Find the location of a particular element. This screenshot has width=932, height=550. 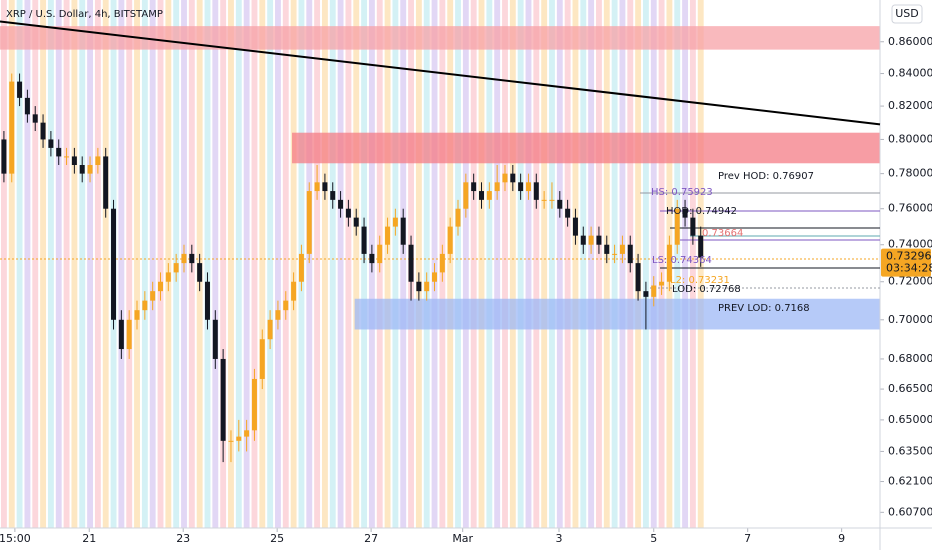

annotation: Prev HOD: 0.76907 is located at coordinates (766, 176).